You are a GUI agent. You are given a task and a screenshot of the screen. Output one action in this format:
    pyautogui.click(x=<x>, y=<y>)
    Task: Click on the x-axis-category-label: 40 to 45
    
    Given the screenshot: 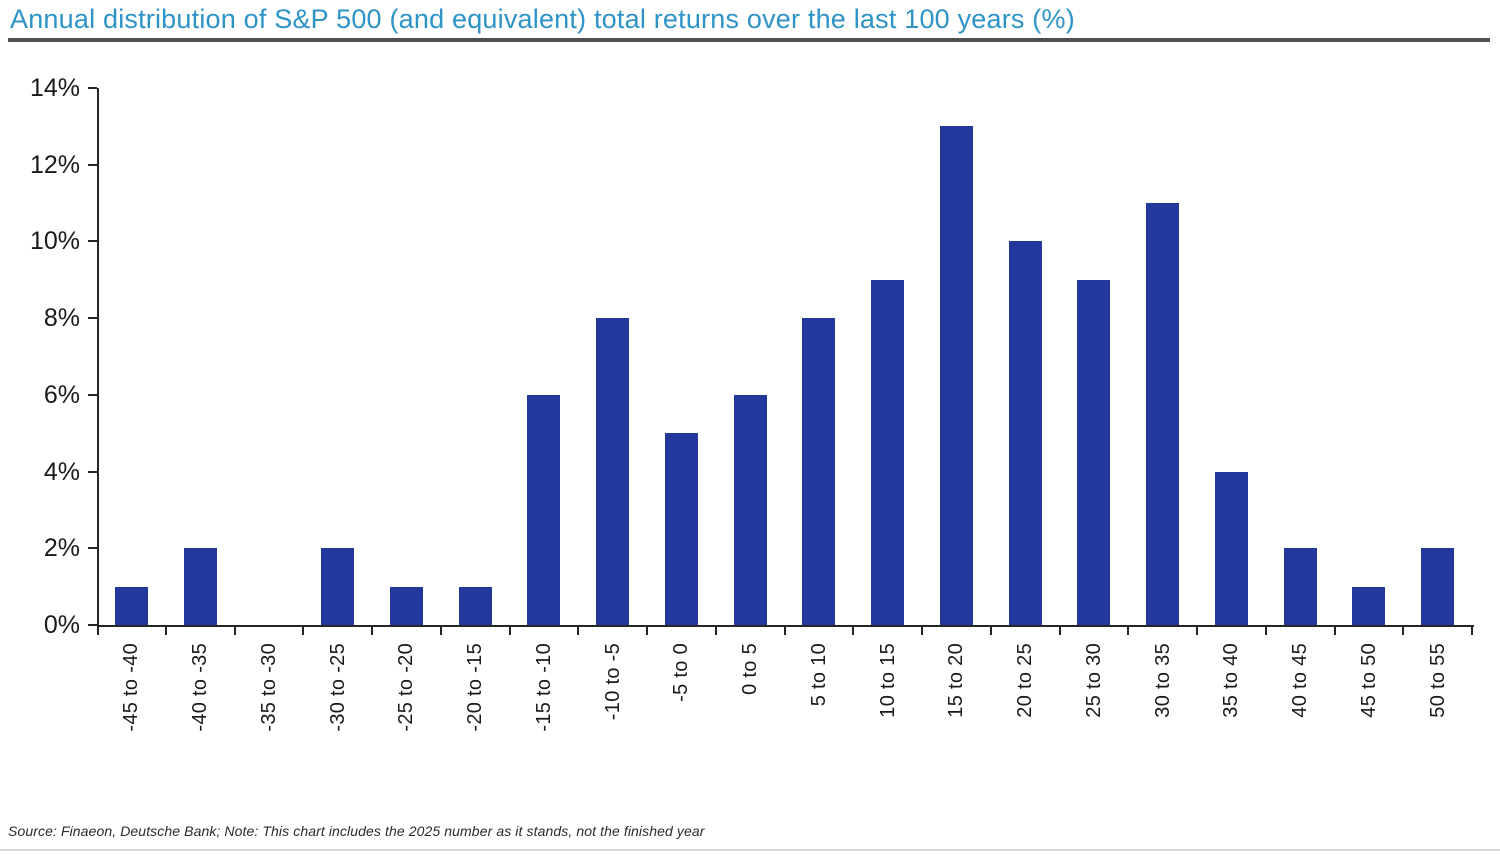 What is the action you would take?
    pyautogui.click(x=1300, y=680)
    